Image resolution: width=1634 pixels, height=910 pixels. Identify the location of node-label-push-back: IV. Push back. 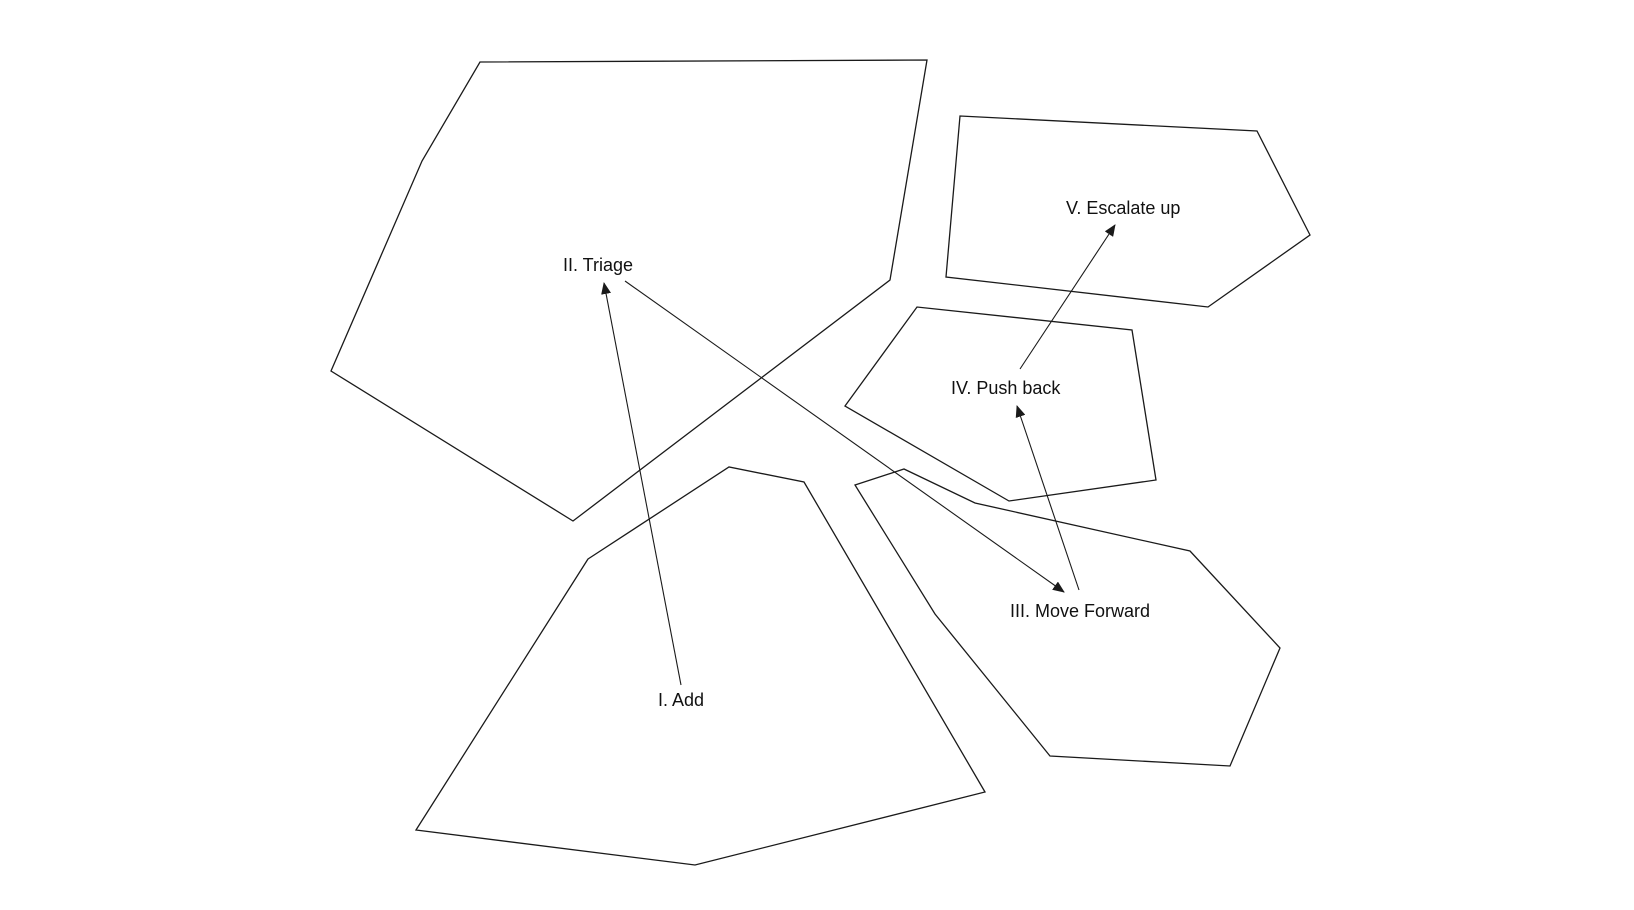
(1006, 388).